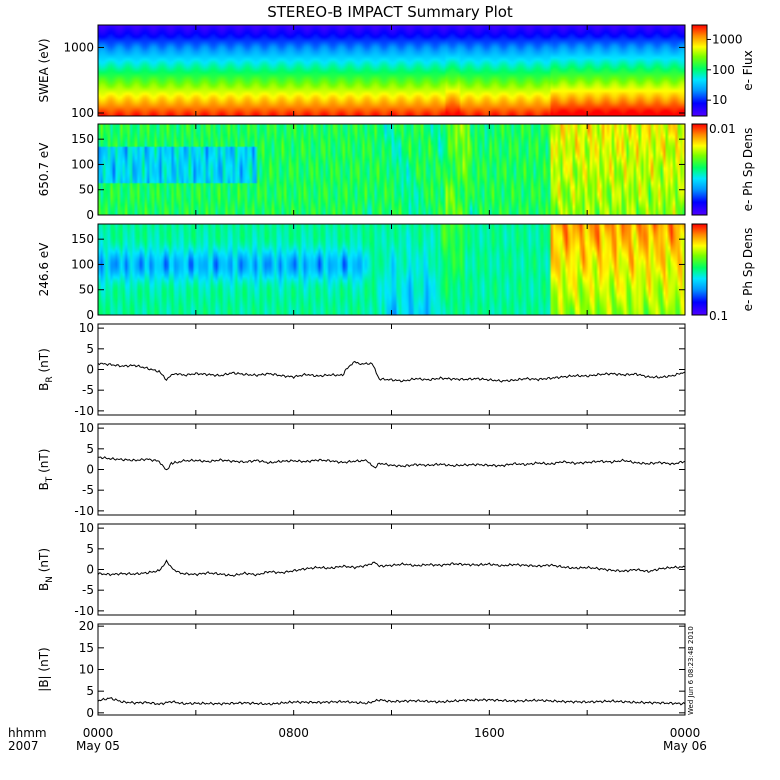 This screenshot has height=780, width=780. What do you see at coordinates (44, 70) in the screenshot?
I see `swea-y-label: SWEA (eV)` at bounding box center [44, 70].